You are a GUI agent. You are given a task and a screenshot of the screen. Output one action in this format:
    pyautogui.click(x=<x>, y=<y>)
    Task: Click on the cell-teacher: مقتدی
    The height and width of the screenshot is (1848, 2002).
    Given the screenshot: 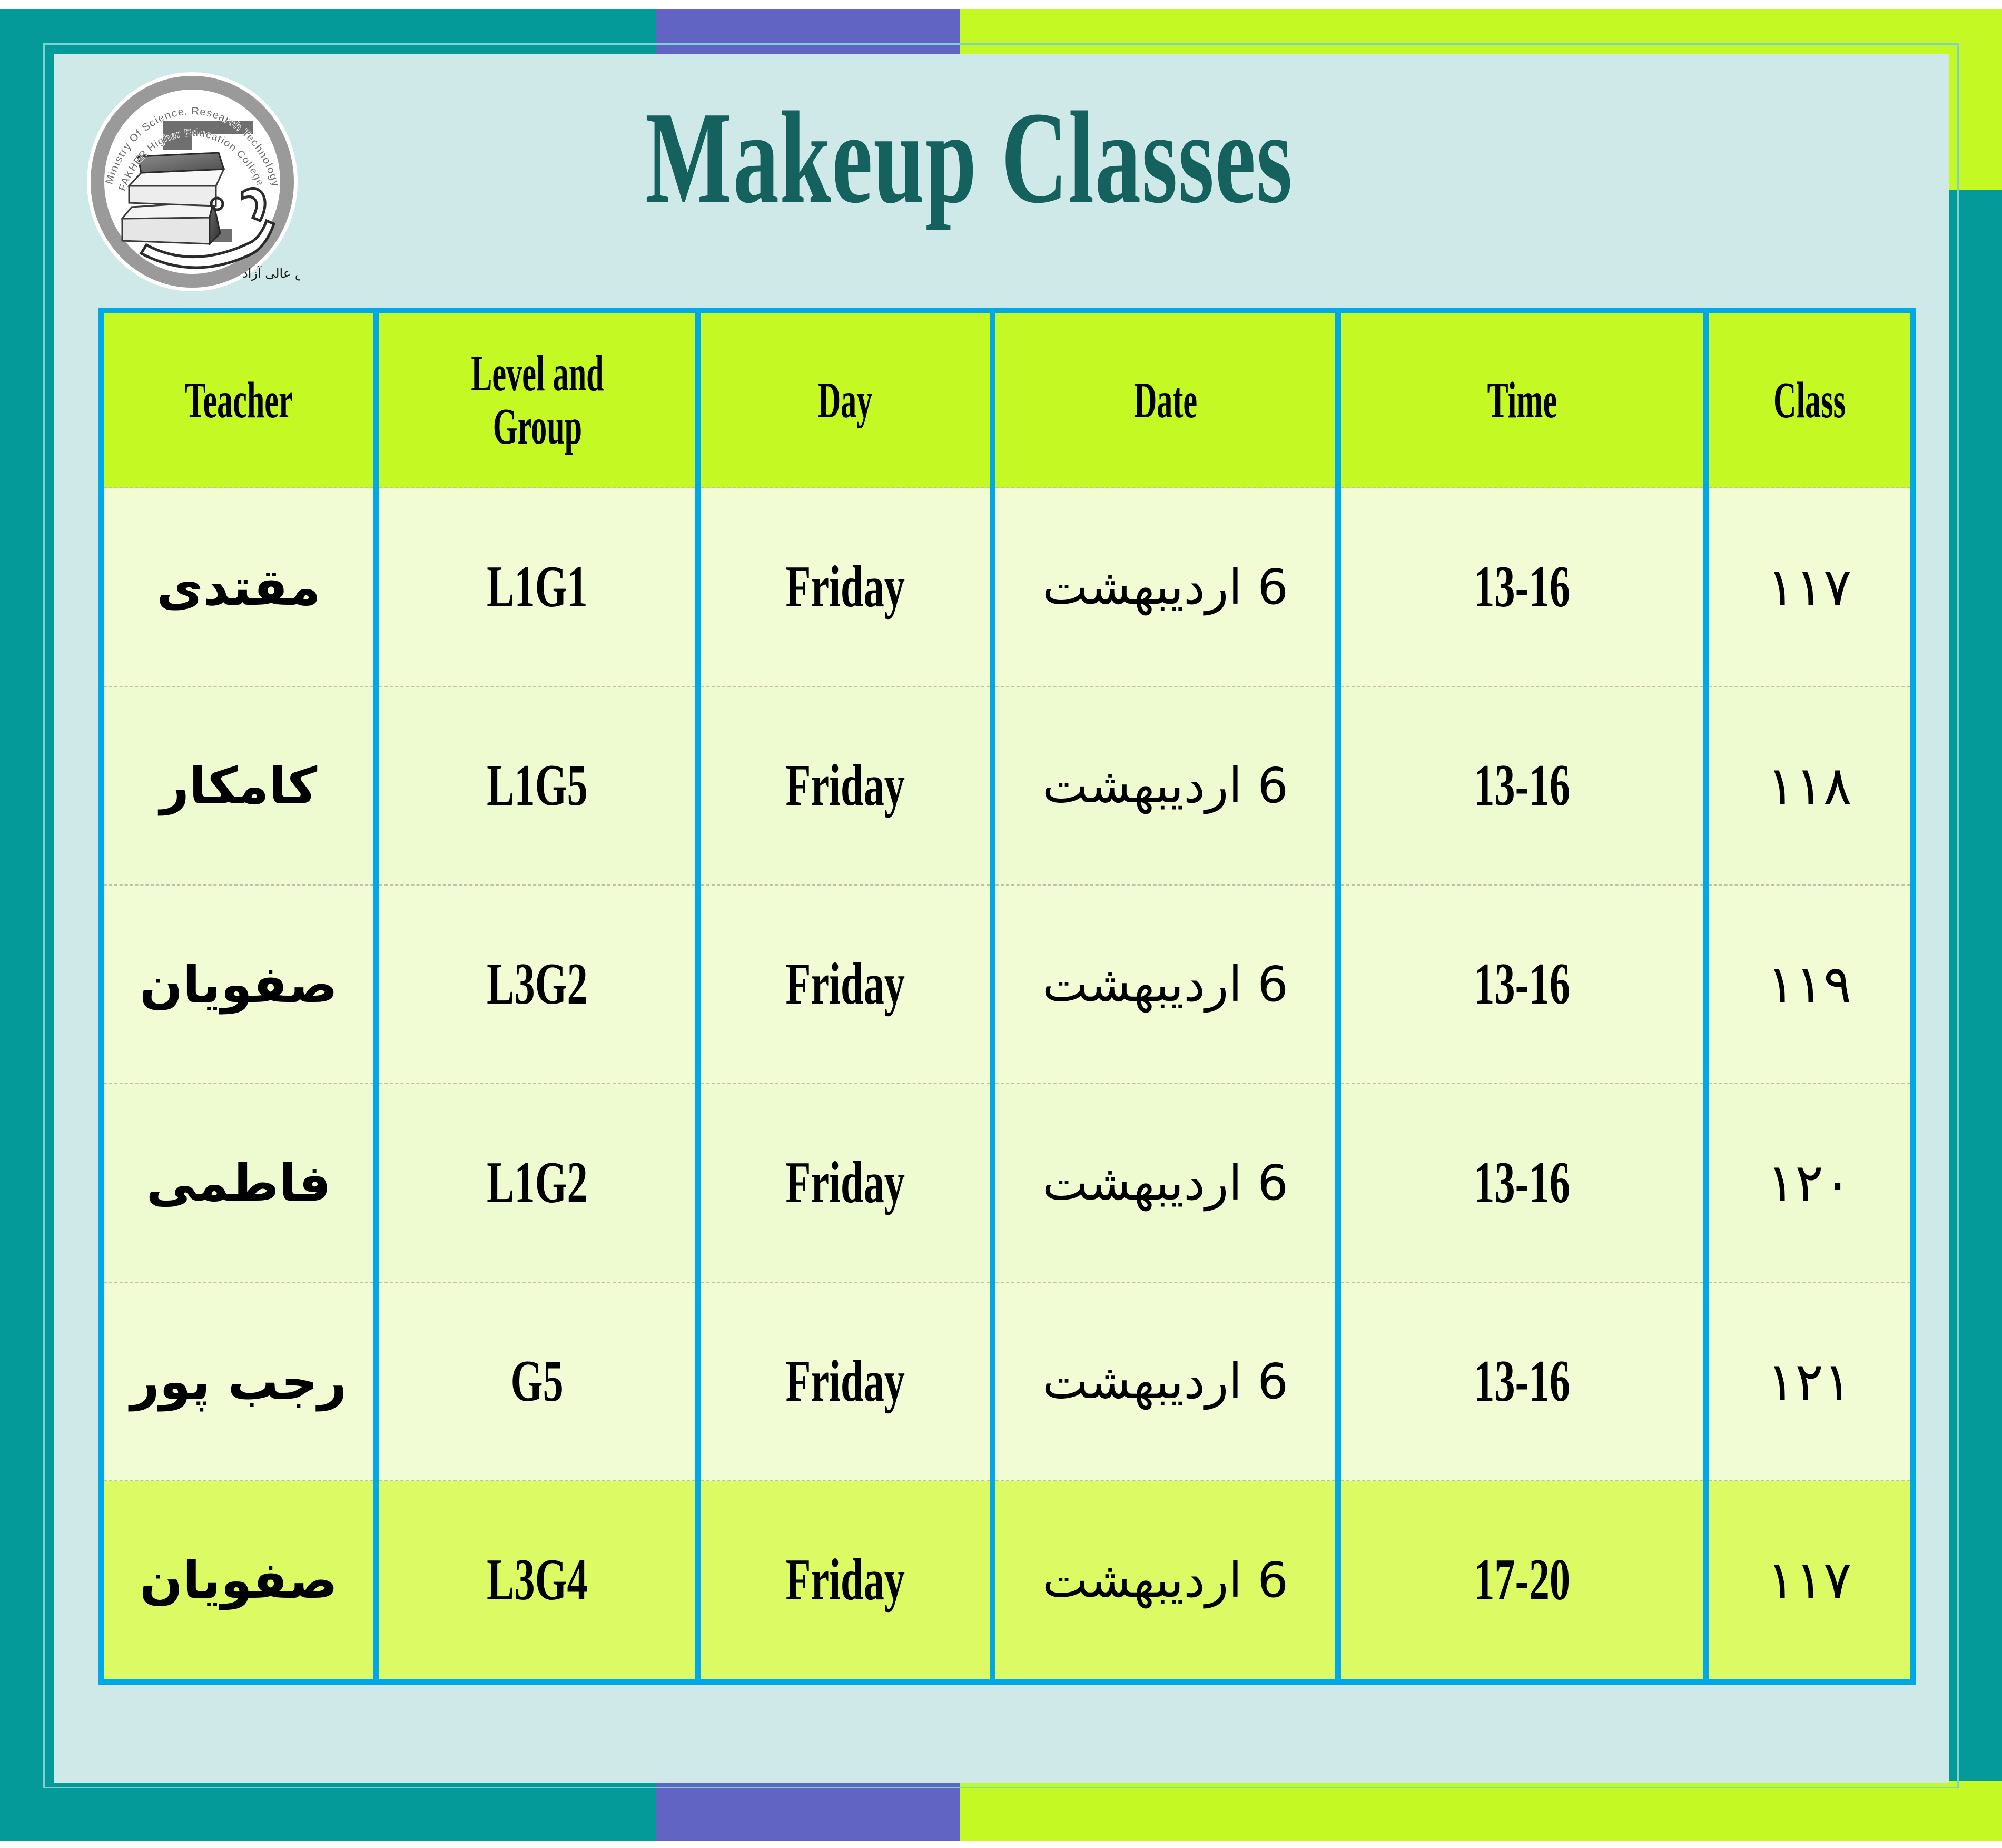 What is the action you would take?
    pyautogui.click(x=238, y=587)
    